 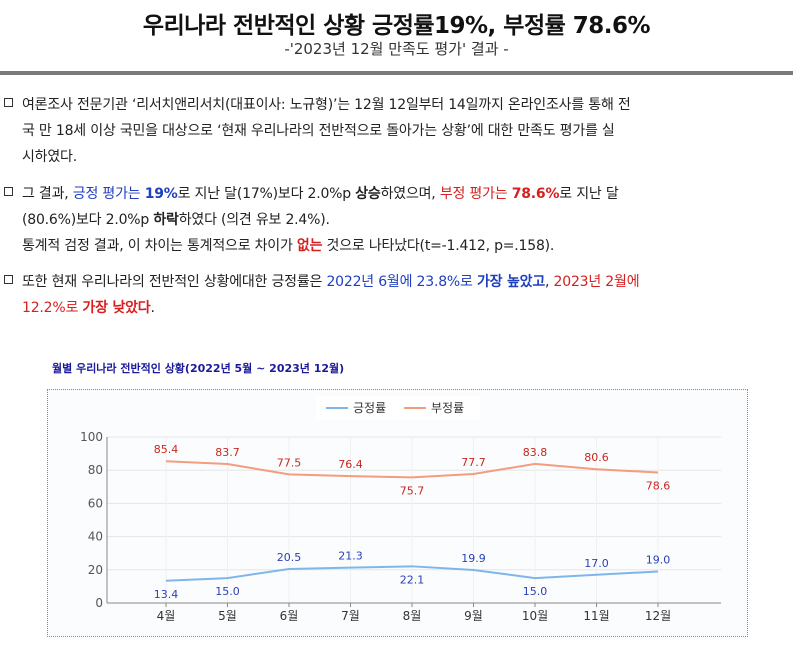 I want to click on data-label: 78.6, so click(x=658, y=486).